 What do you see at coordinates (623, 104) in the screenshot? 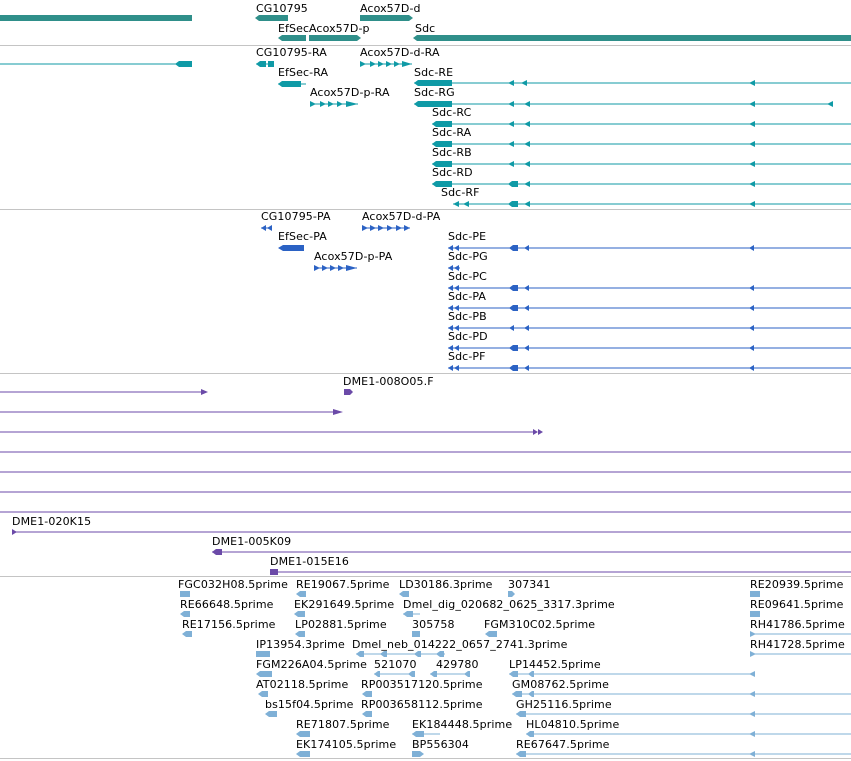
I see `transcript-glyph-sdc-rg` at bounding box center [623, 104].